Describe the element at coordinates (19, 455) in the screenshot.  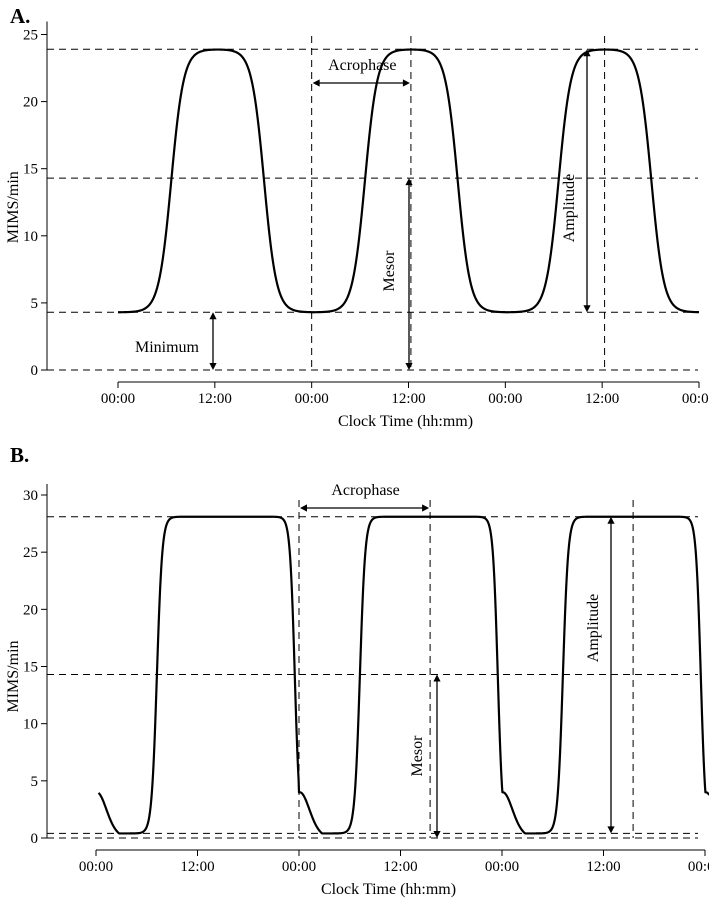
I see `panel-label: B.` at that location.